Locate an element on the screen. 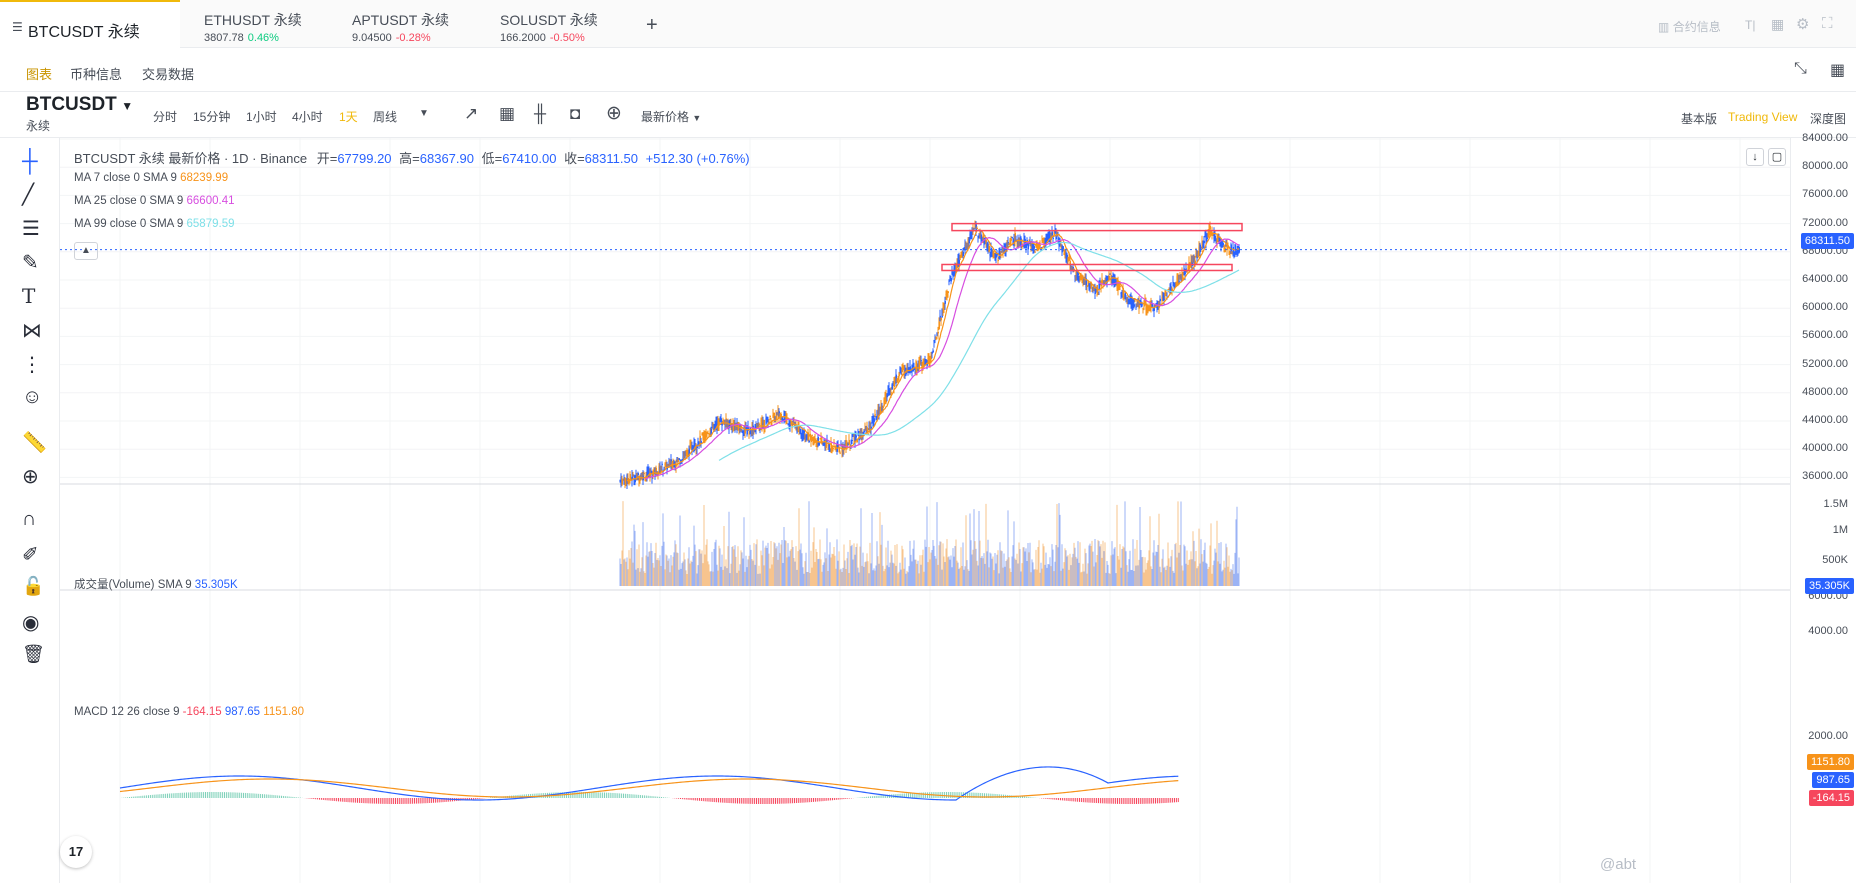 Image resolution: width=1856 pixels, height=883 pixels. ma25-label: MA 25 close 0 SMA 9 is located at coordinates (129, 201).